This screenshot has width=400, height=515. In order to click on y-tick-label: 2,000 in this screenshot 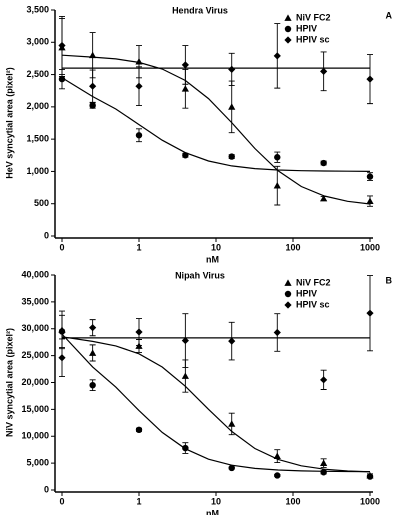, I will do `click(37, 106)`.